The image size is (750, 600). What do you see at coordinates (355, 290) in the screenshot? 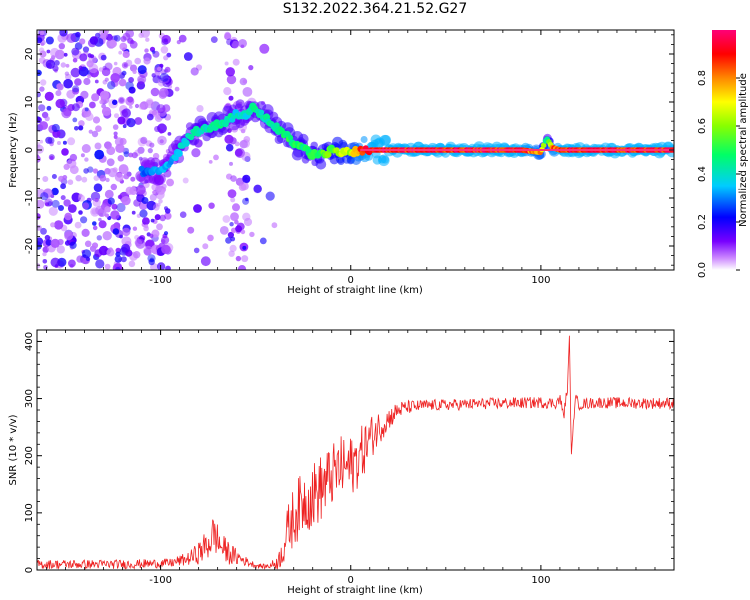
I see `spectrogram-x-label: Height of straight line (km)` at bounding box center [355, 290].